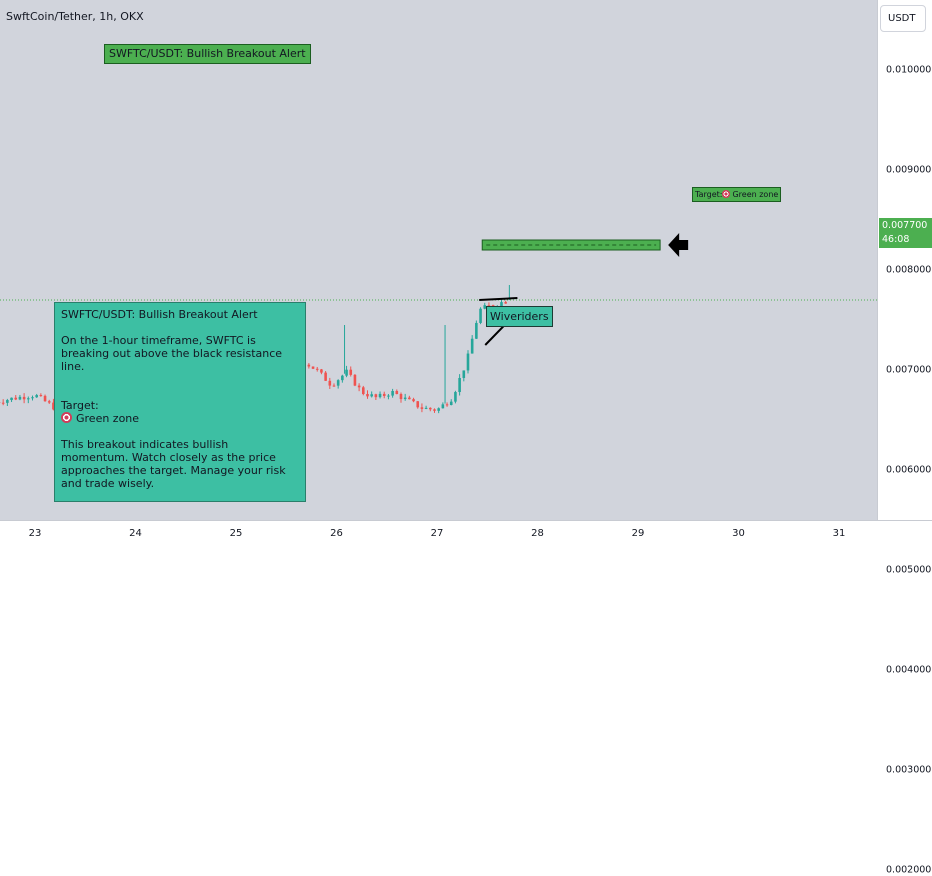 The image size is (932, 876). I want to click on target-label-value: Green zone, so click(755, 194).